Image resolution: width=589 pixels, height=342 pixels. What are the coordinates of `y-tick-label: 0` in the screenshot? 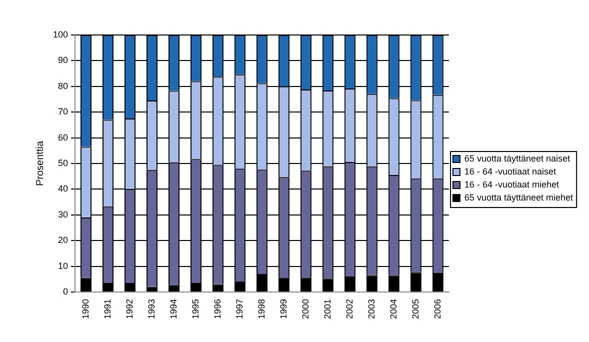 It's located at (65, 291).